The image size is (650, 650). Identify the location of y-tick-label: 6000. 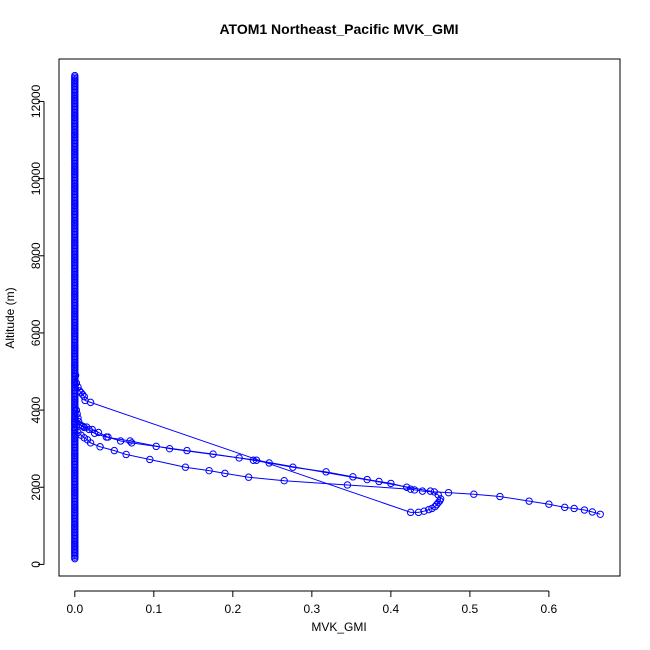
(36, 332).